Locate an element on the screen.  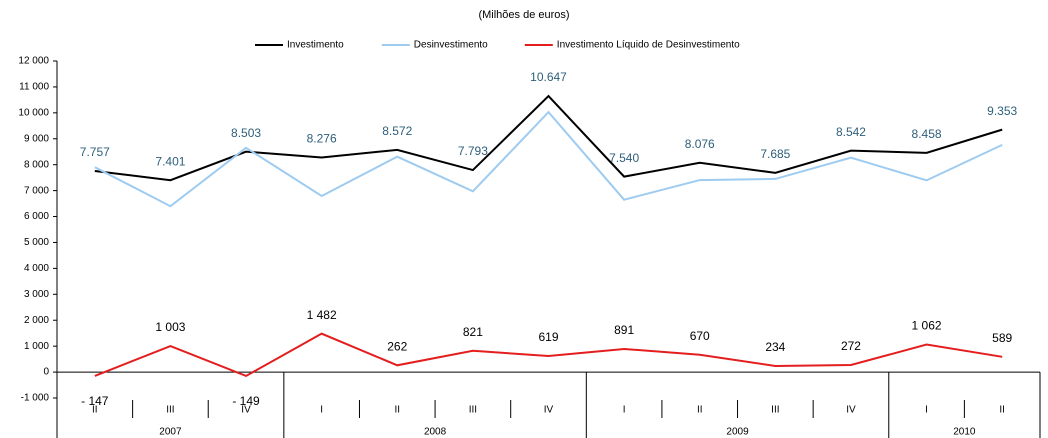
y-tick-label: -1 000 is located at coordinates (35, 398).